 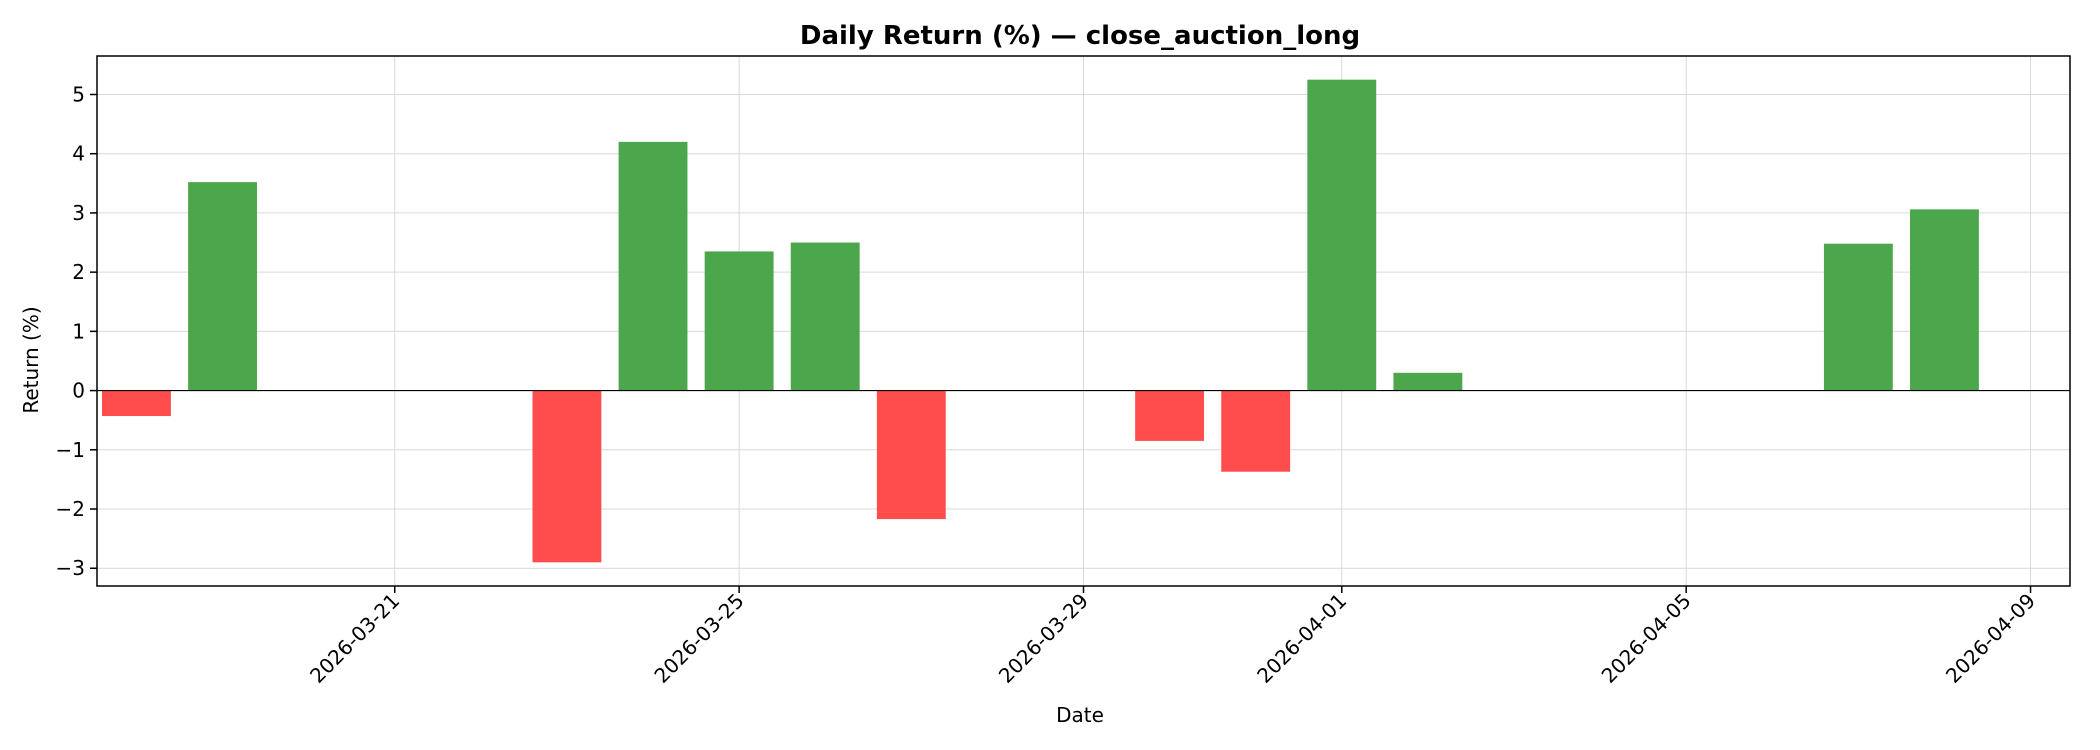 What do you see at coordinates (78, 391) in the screenshot?
I see `y-tick-label: 0` at bounding box center [78, 391].